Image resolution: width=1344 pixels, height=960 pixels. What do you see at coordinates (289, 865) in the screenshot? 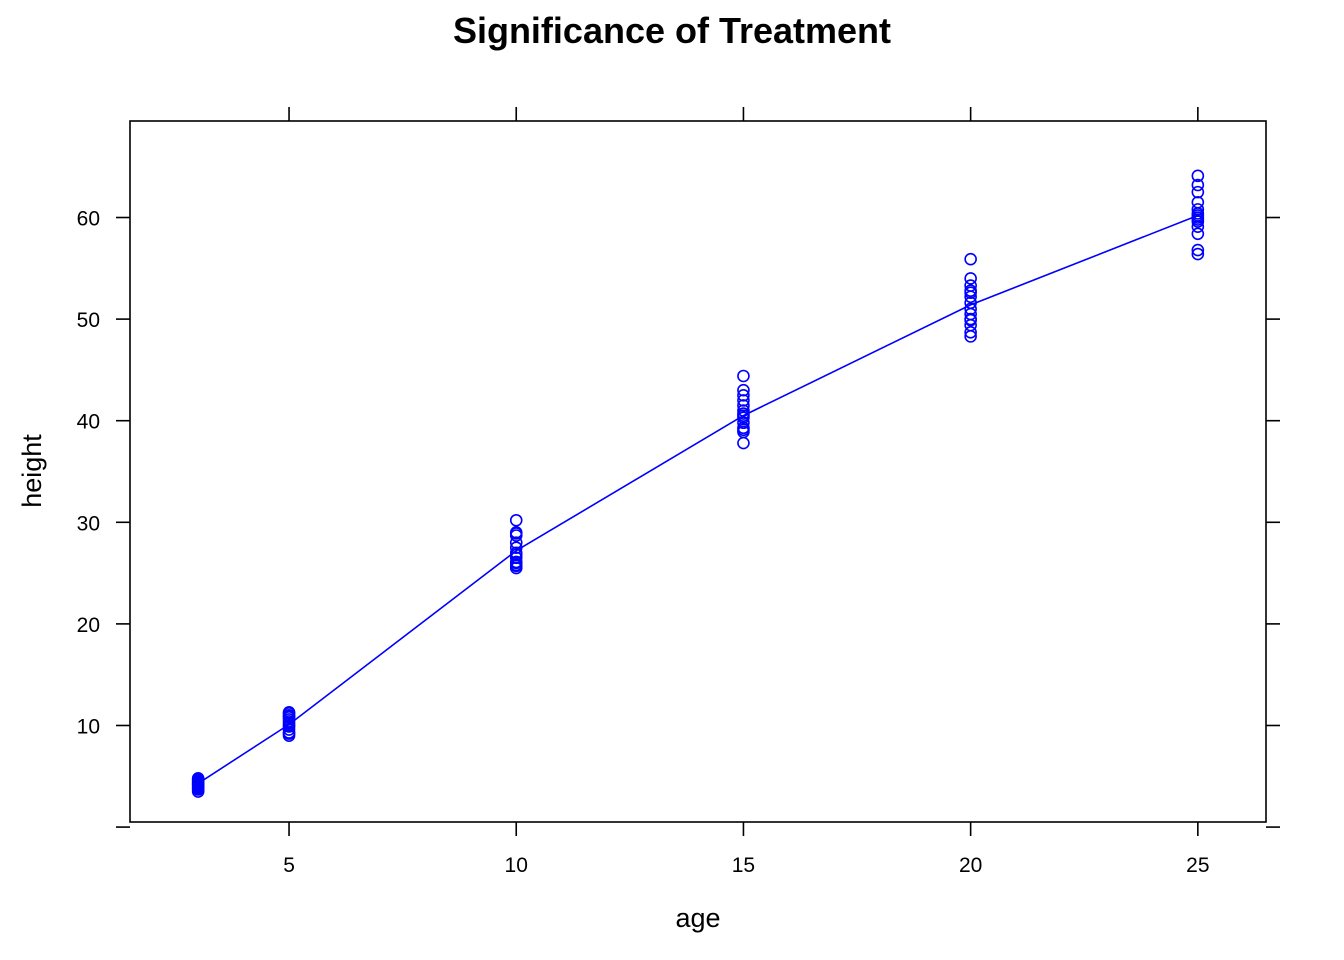
I see `x-tick-label: 5` at bounding box center [289, 865].